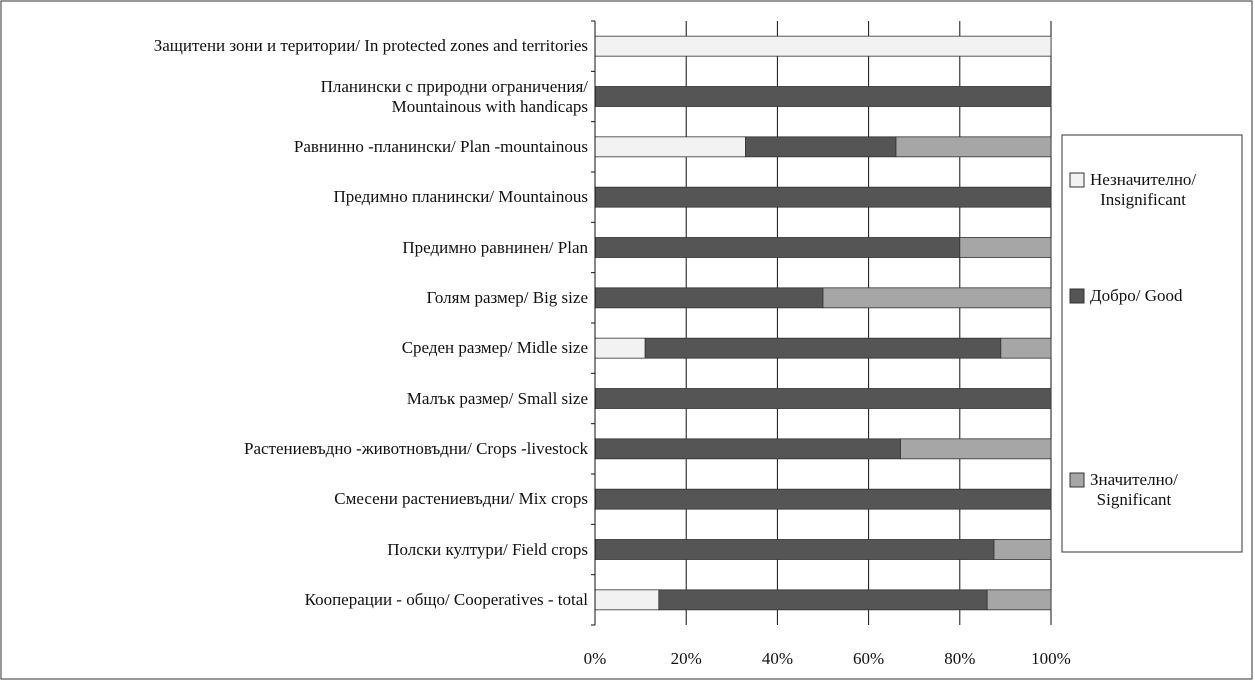 The image size is (1254, 681). I want to click on x-tick-label: 0%, so click(595, 658).